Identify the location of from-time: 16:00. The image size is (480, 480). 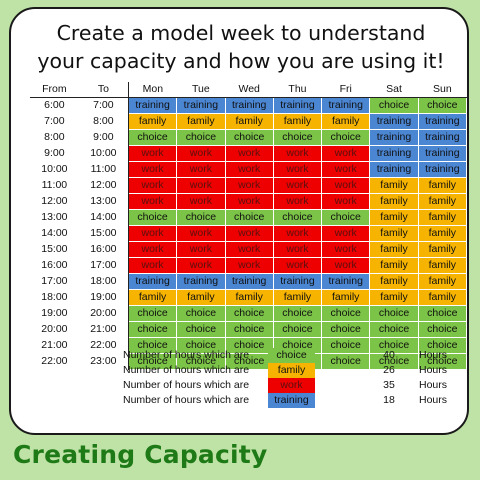
(54, 265).